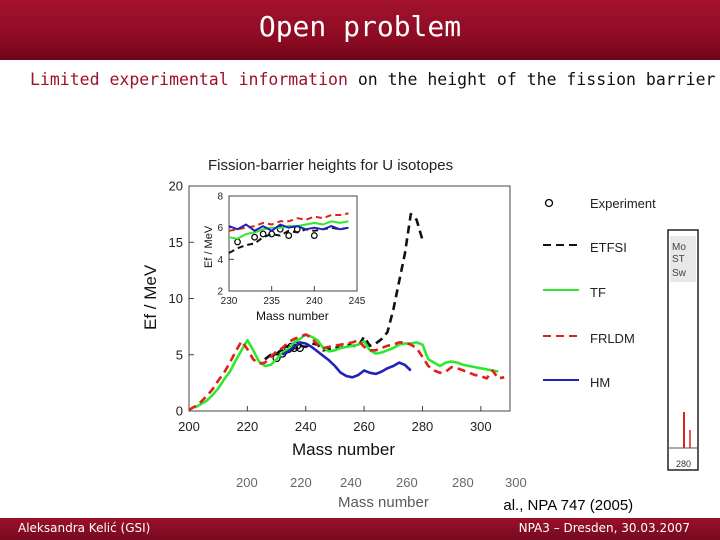 The height and width of the screenshot is (540, 720). What do you see at coordinates (179, 411) in the screenshot?
I see `main-y-tick-label-0: 0` at bounding box center [179, 411].